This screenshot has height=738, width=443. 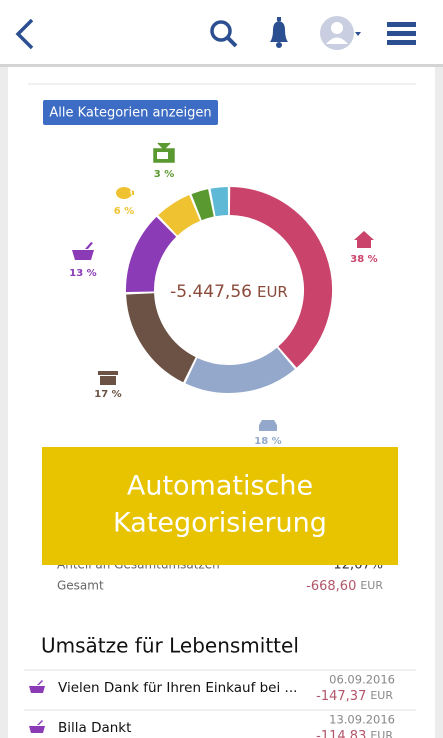 What do you see at coordinates (24, 34) in the screenshot?
I see `back-button` at bounding box center [24, 34].